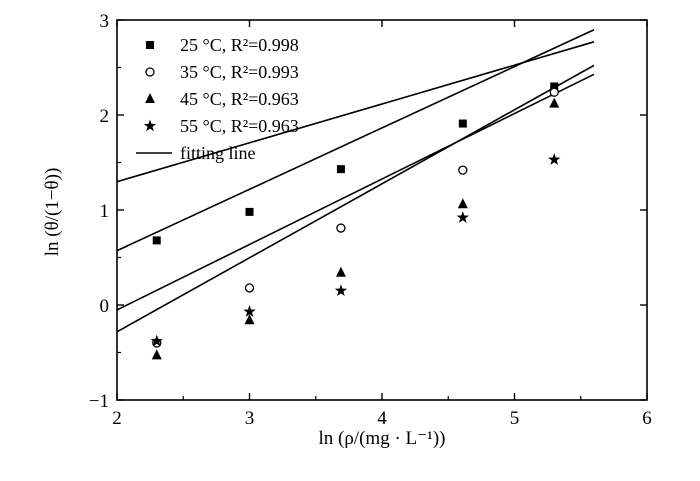  What do you see at coordinates (99, 401) in the screenshot?
I see `y-tick-label: −1` at bounding box center [99, 401].